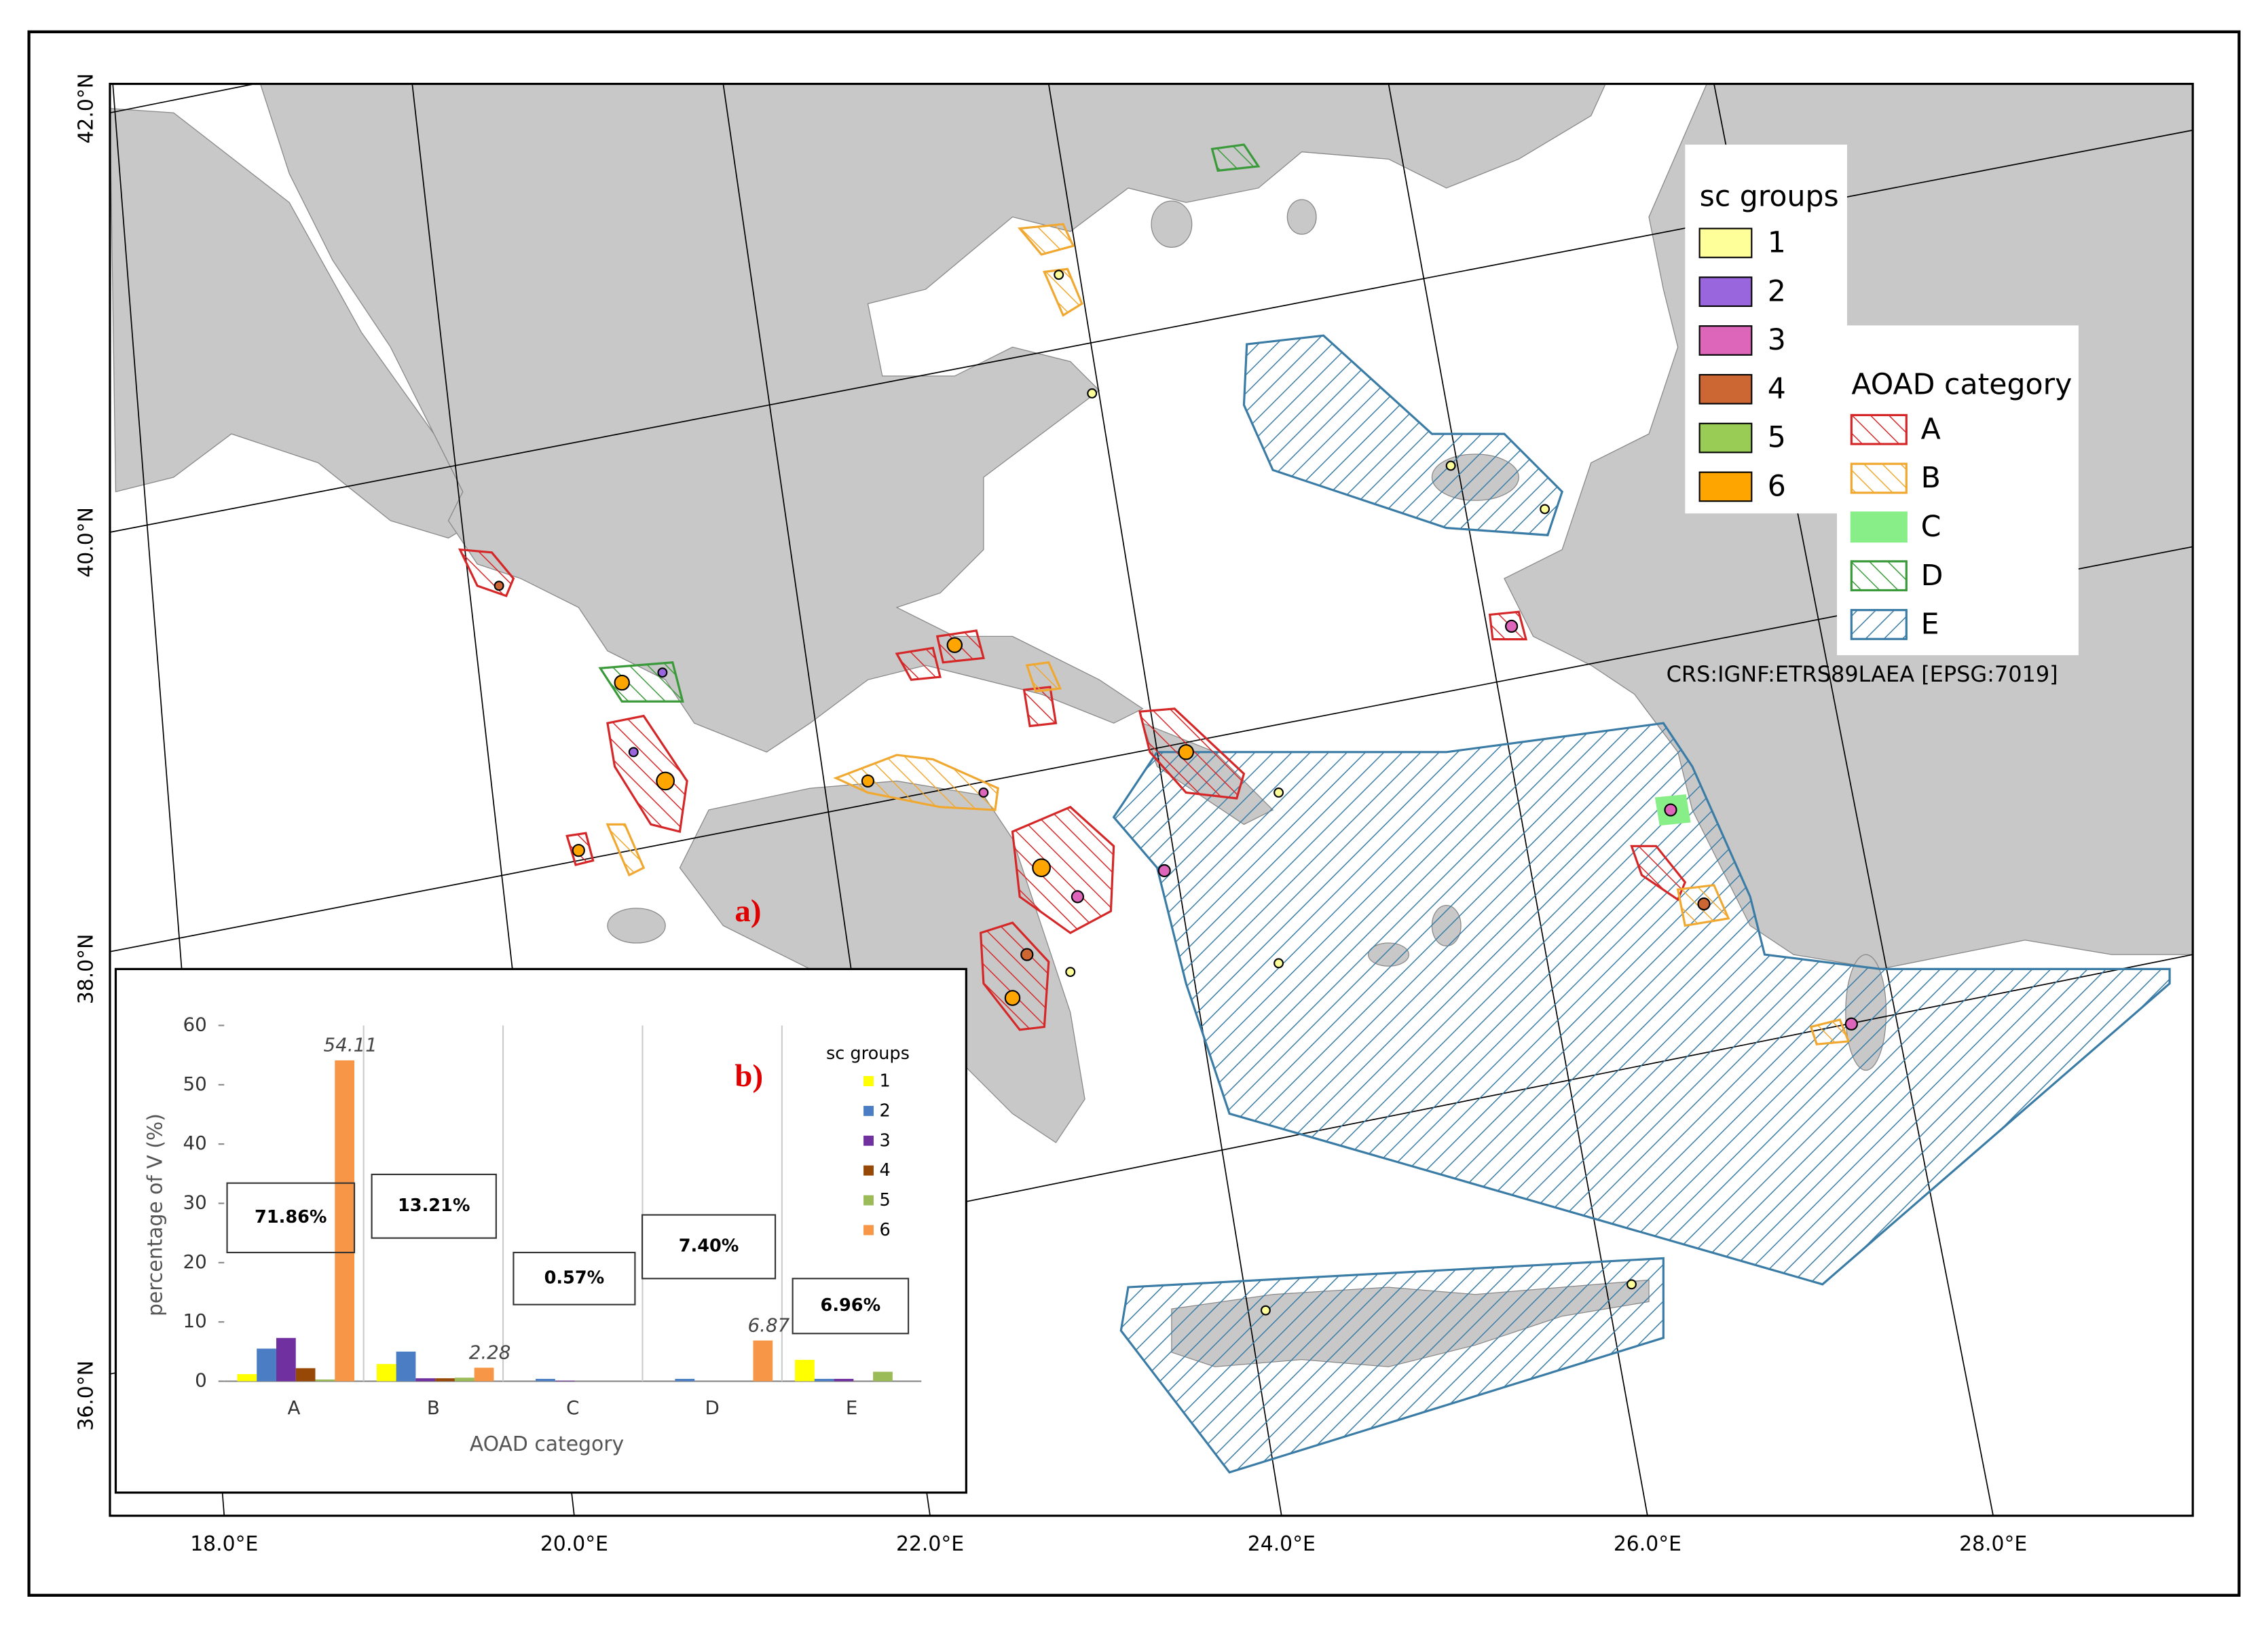 The image size is (2268, 1630). What do you see at coordinates (748, 911) in the screenshot?
I see `panel-label: a)` at bounding box center [748, 911].